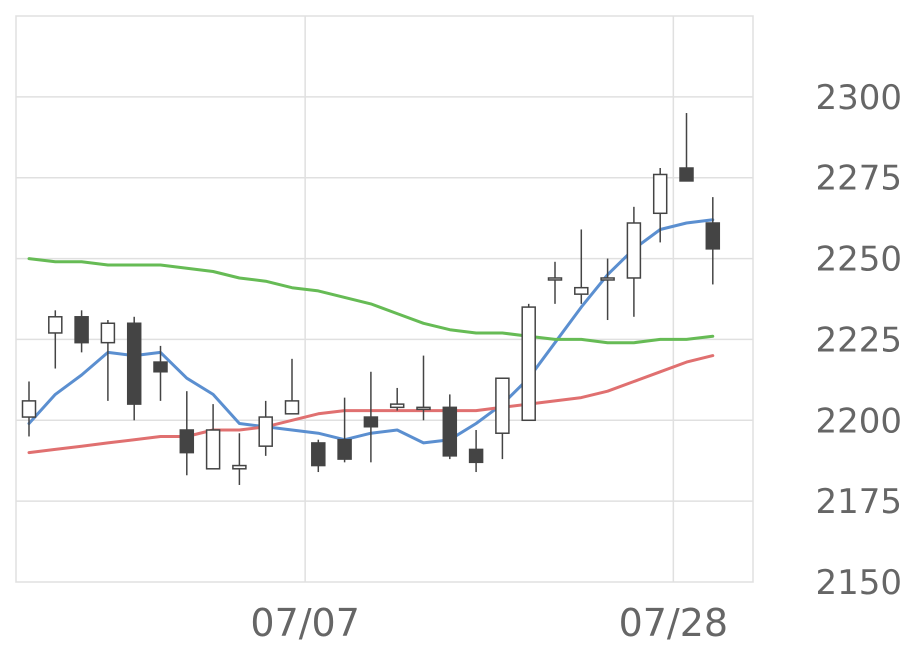  Describe the element at coordinates (858, 179) in the screenshot. I see `y-tick-label: 2275` at that location.